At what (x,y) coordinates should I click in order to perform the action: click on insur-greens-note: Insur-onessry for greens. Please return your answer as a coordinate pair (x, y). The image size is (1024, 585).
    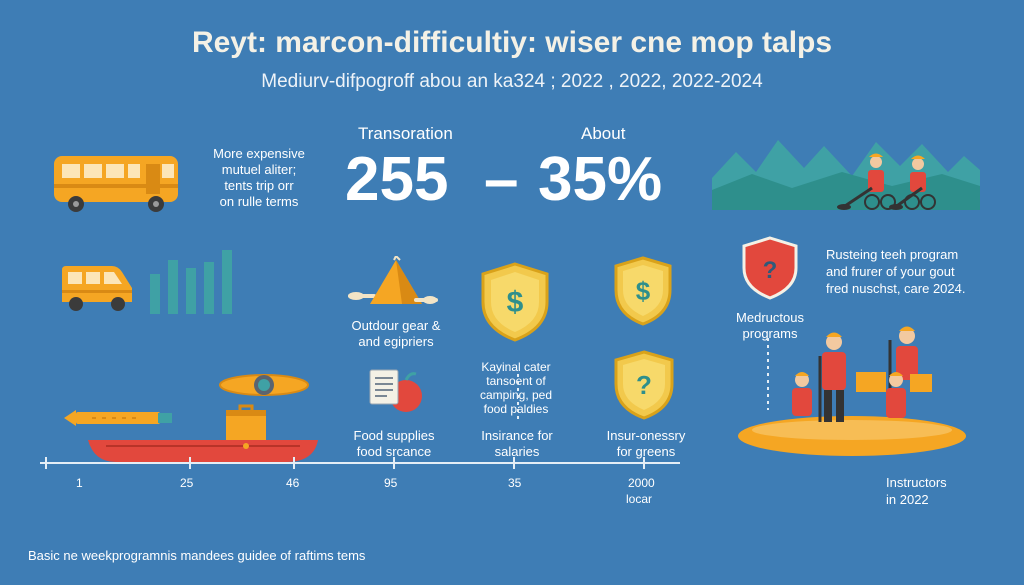
    Looking at the image, I should click on (646, 443).